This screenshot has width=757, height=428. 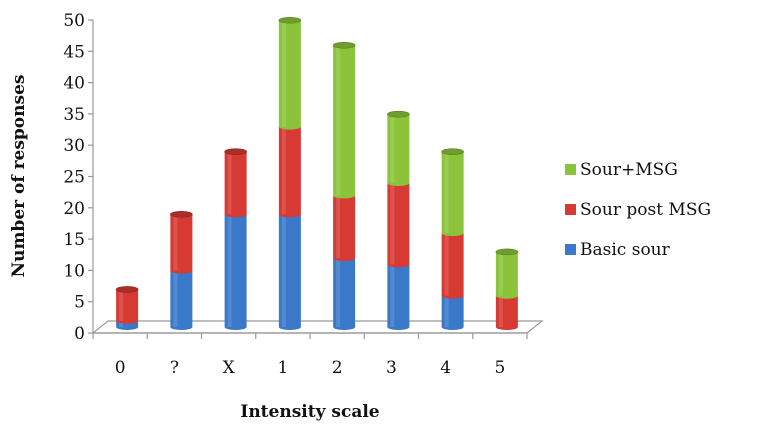 I want to click on legend-item: Basic sour, so click(x=618, y=250).